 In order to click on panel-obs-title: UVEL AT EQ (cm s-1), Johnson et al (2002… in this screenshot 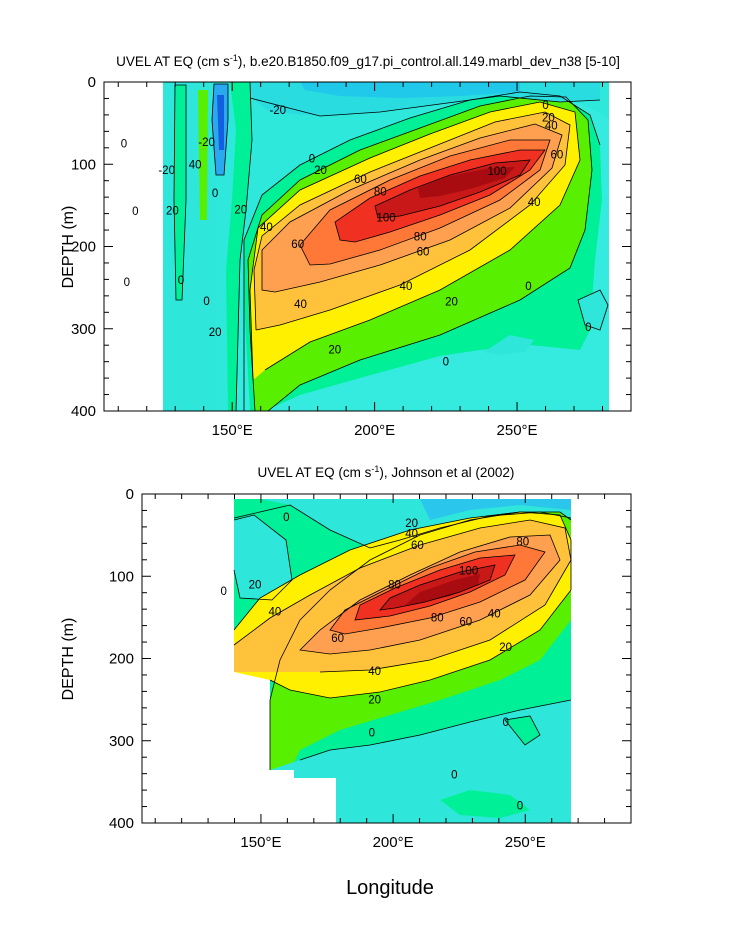, I will do `click(386, 472)`.